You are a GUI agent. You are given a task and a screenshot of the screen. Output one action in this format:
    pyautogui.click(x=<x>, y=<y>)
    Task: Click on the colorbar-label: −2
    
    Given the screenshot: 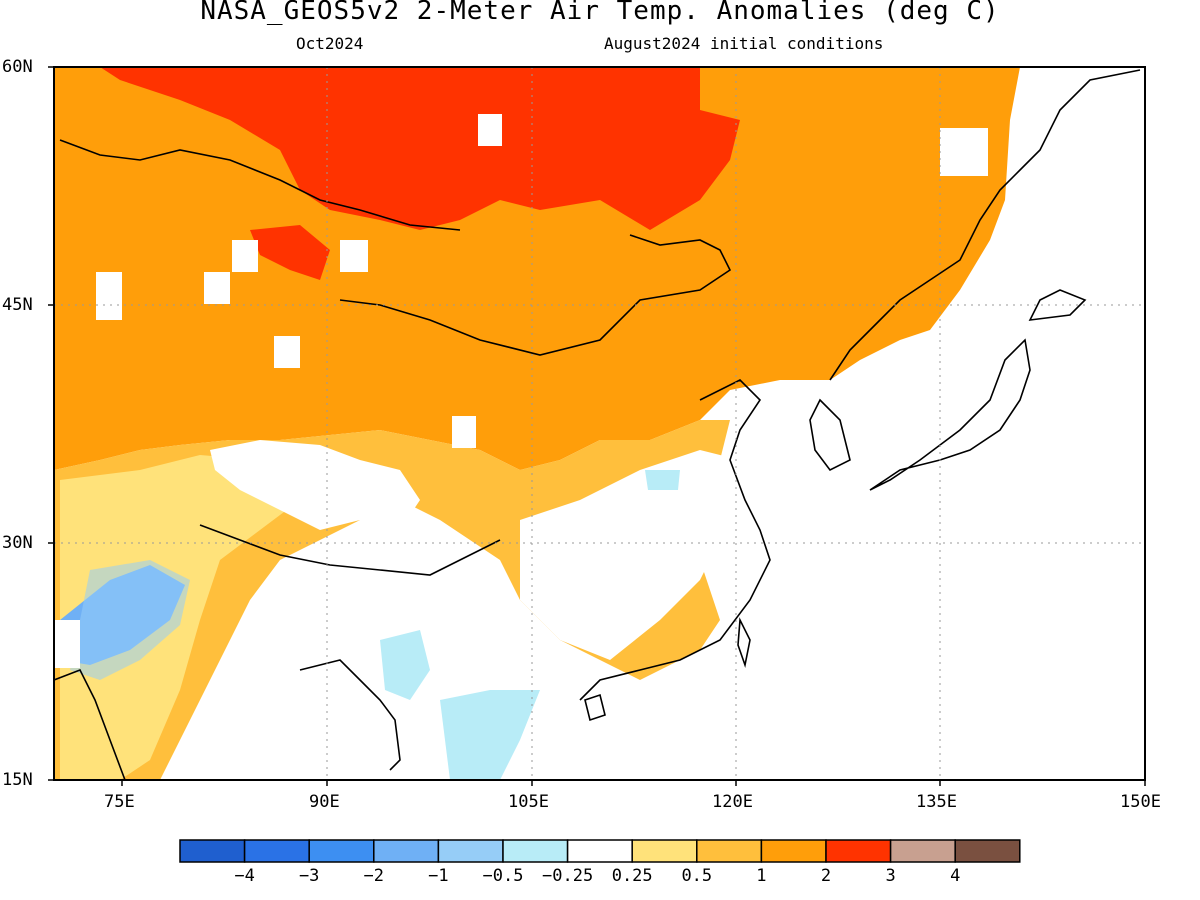 What is the action you would take?
    pyautogui.click(x=374, y=876)
    